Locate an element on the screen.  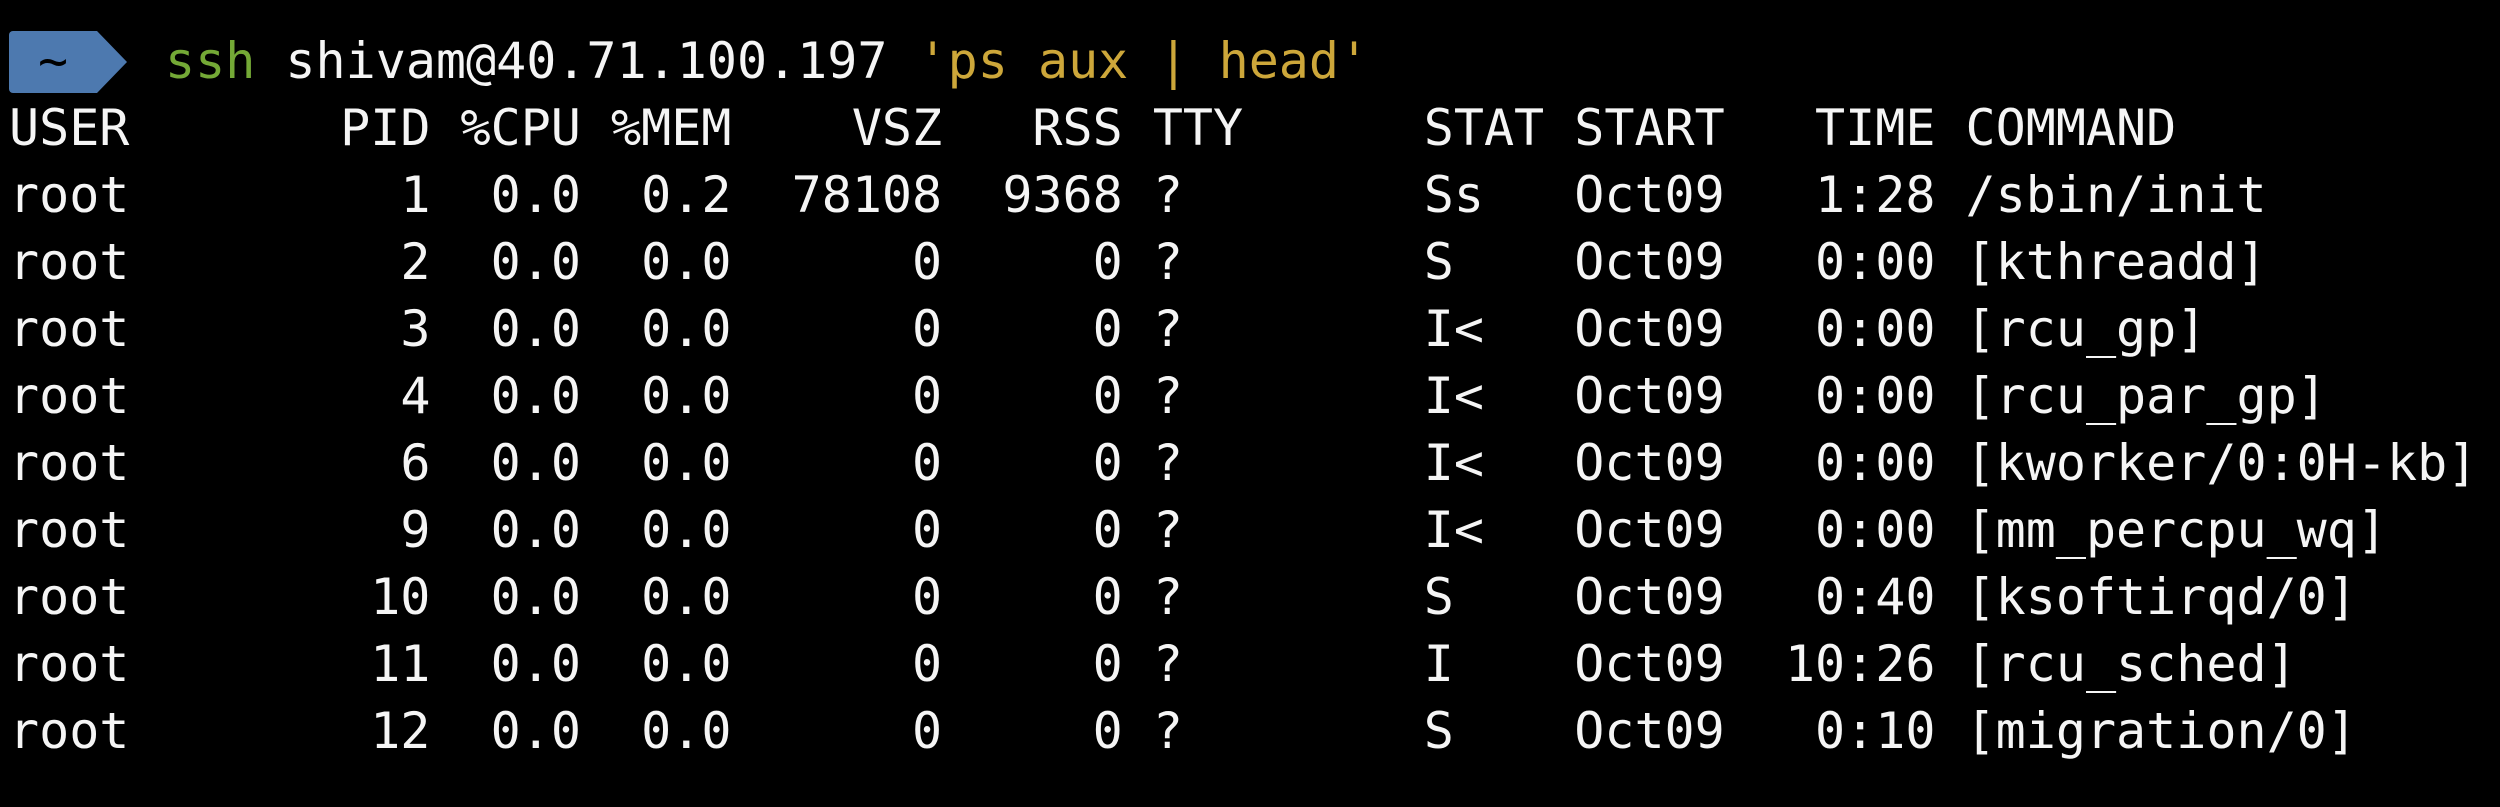
command-line: ssh shivam@40.71.100.197 'ps aux | head' is located at coordinates (767, 61).